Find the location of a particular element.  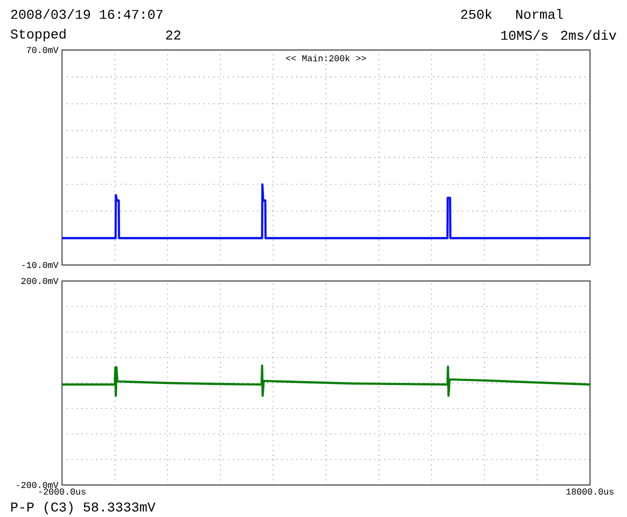

text: P-P (C3) 58.3333mV is located at coordinates (83, 508).